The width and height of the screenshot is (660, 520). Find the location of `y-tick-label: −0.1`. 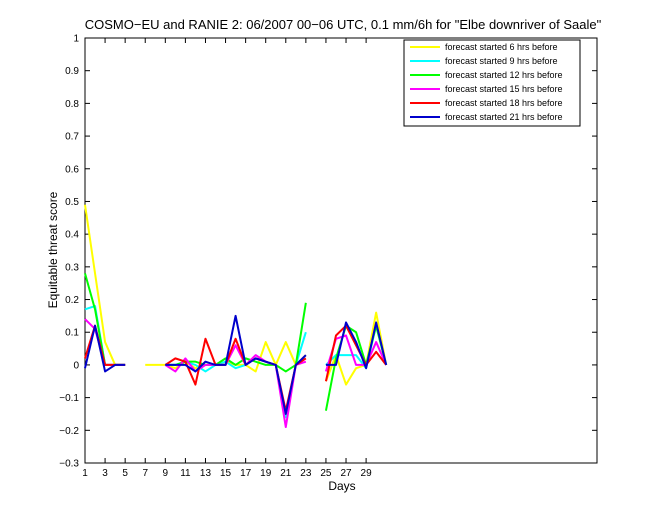

y-tick-label: −0.1 is located at coordinates (69, 398).